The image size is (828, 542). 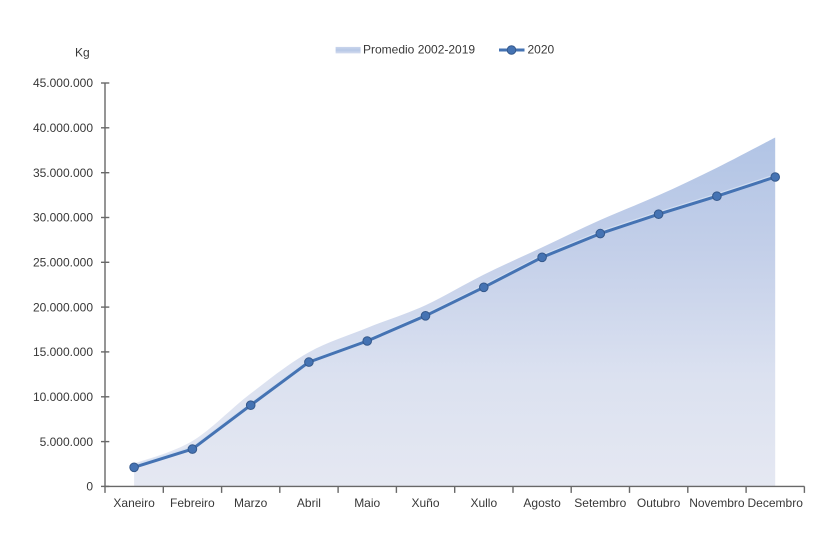 What do you see at coordinates (251, 503) in the screenshot?
I see `svg-text: Marzo` at bounding box center [251, 503].